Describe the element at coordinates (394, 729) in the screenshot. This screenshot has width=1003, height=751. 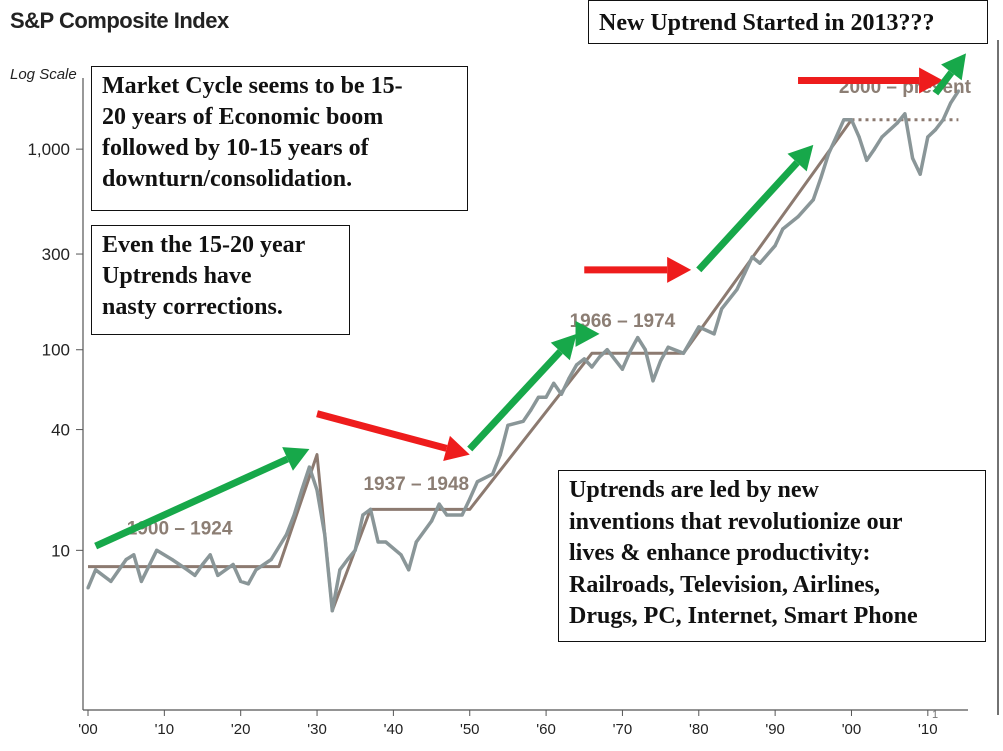
I see `x-tick-label: '40` at that location.